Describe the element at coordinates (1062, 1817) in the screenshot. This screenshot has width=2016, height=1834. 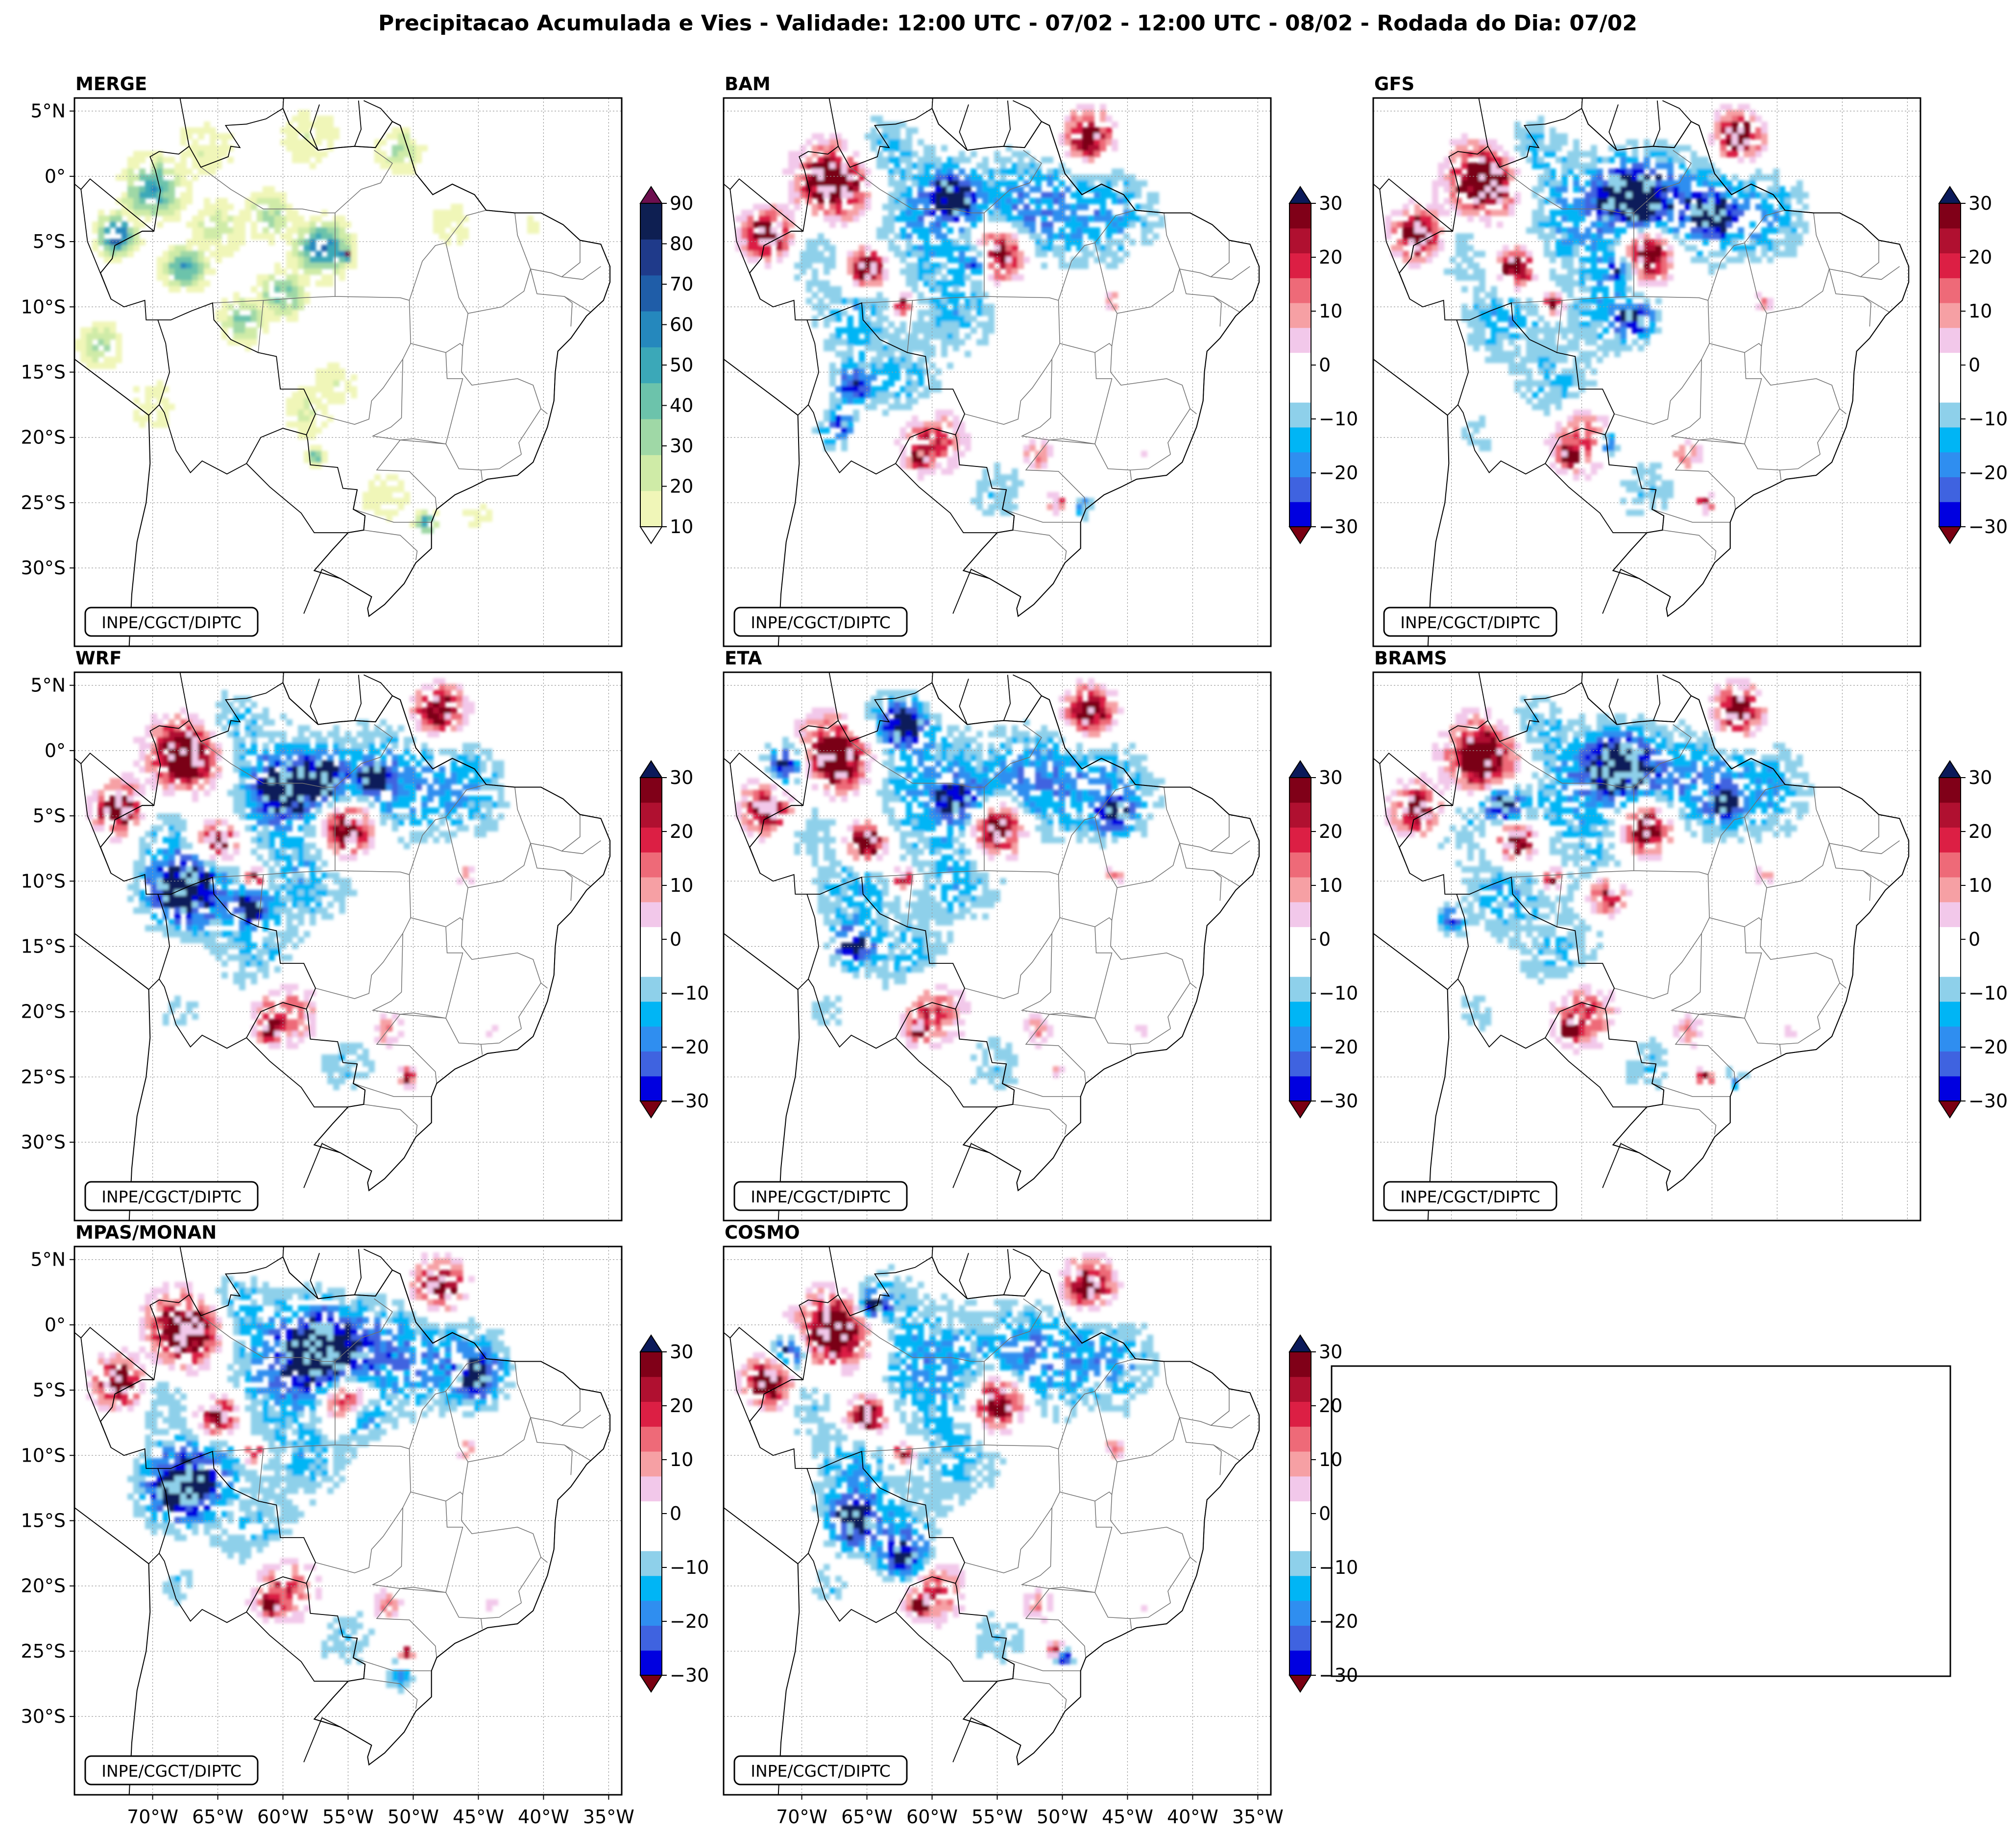
I see `lon-tick-label: 50°W` at that location.